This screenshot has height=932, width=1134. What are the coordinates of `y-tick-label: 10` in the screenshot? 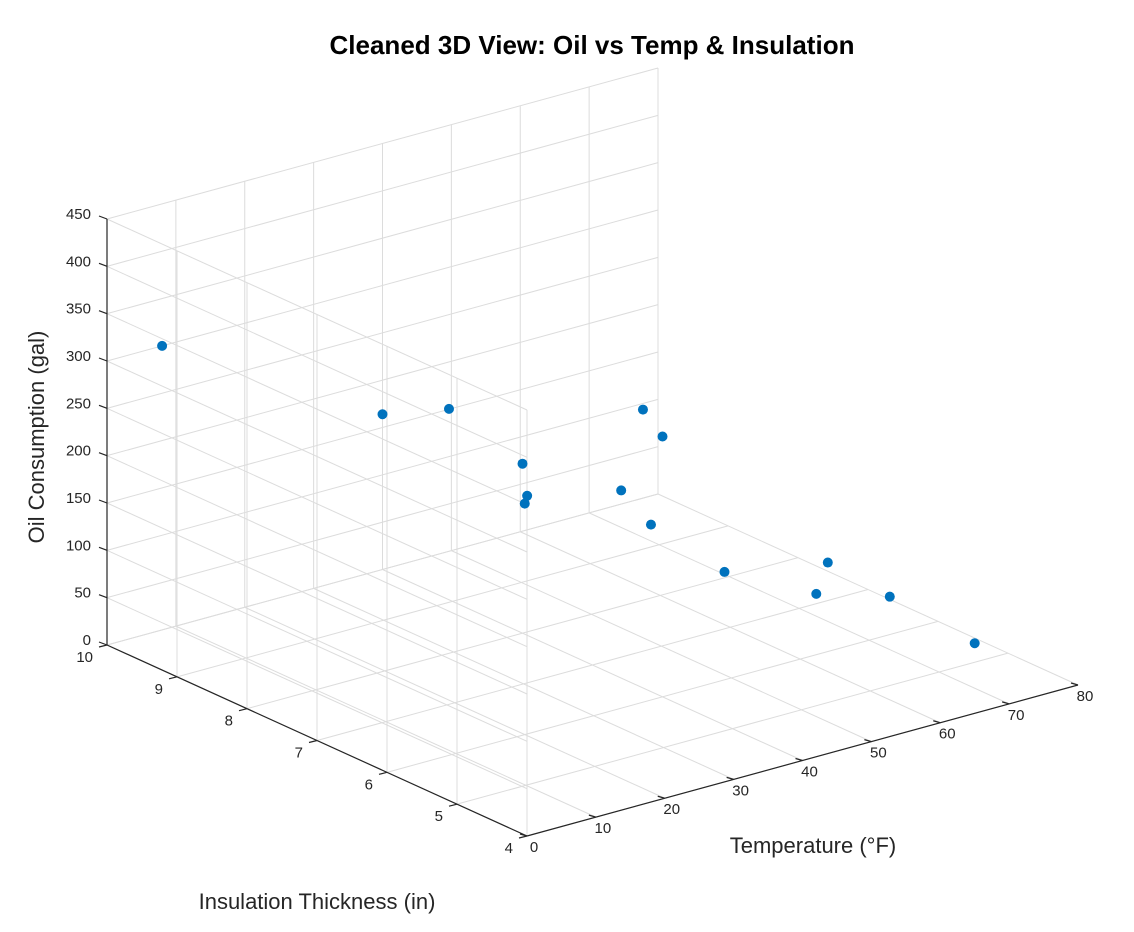 It's located at (84, 657).